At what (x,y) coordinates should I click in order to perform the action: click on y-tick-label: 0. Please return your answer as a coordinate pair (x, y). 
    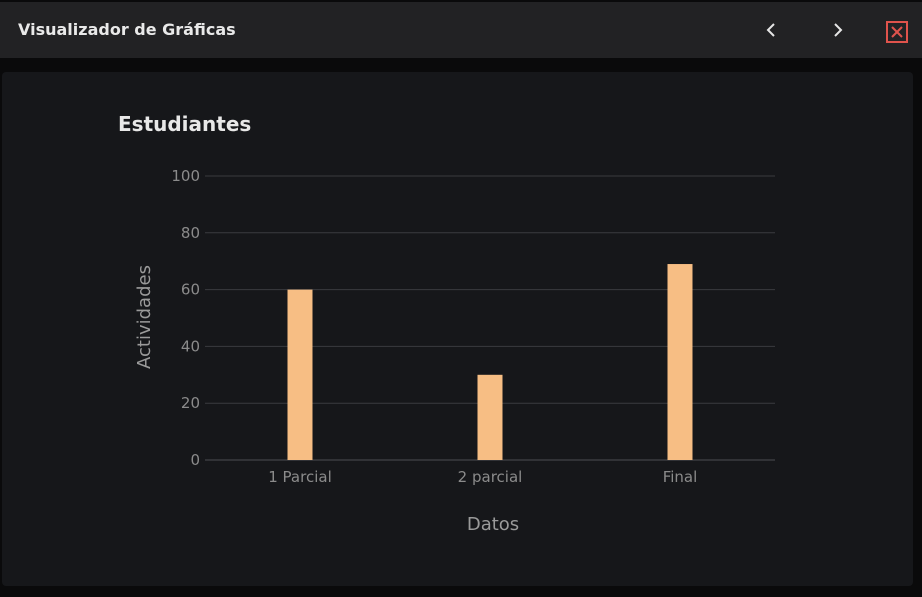
    Looking at the image, I should click on (195, 460).